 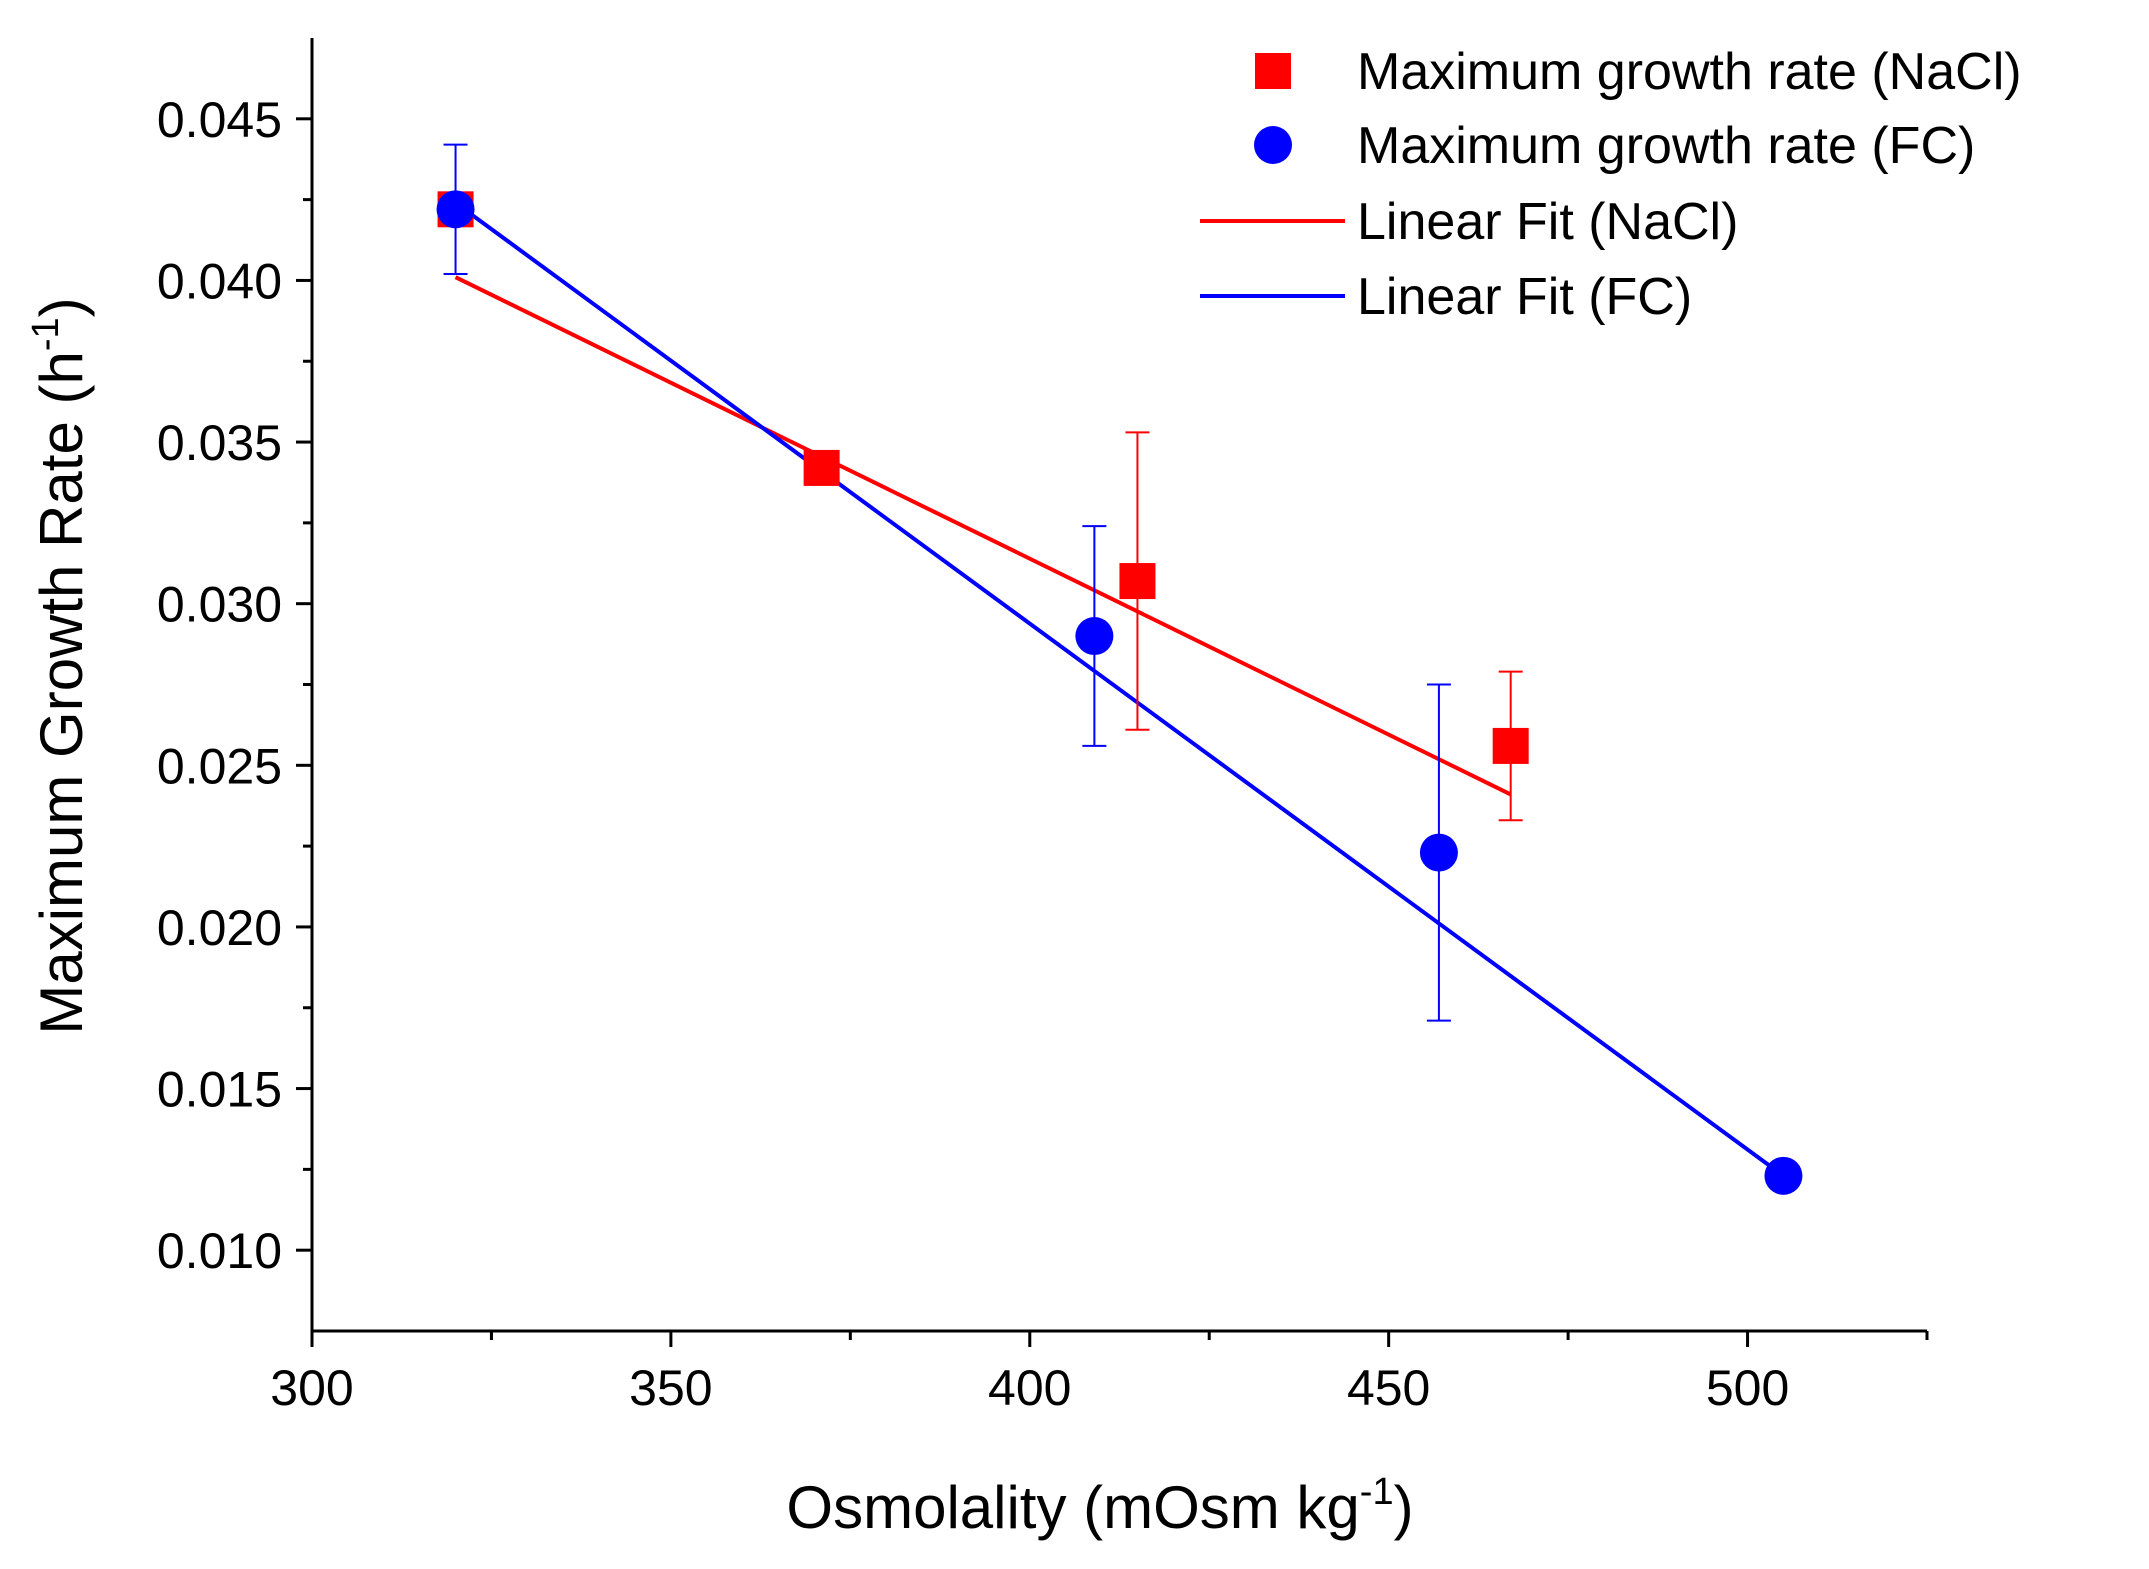 What do you see at coordinates (1099, 1506) in the screenshot?
I see `x-axis-title: Osmolality (mOsm kg-1)` at bounding box center [1099, 1506].